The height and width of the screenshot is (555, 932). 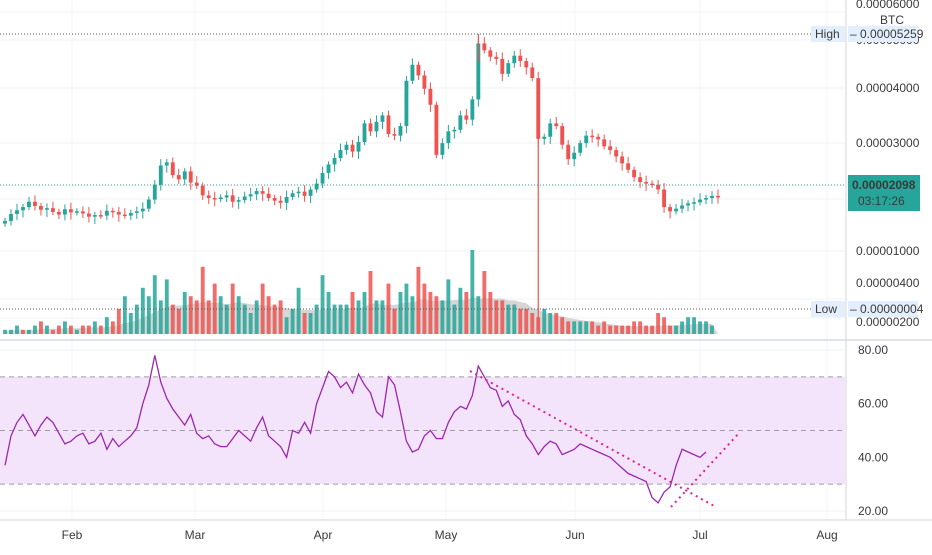 What do you see at coordinates (323, 535) in the screenshot?
I see `time-axis-tick-label: Apr` at bounding box center [323, 535].